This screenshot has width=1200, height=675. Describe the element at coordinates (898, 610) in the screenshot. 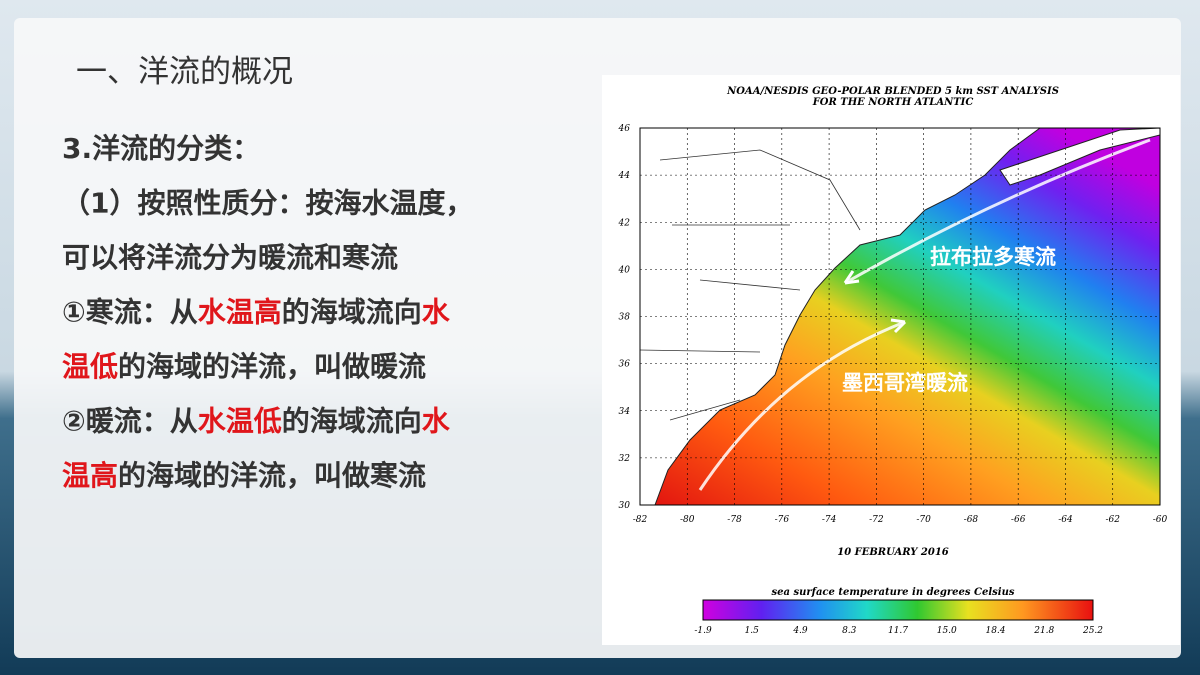

I see `colorbar` at that location.